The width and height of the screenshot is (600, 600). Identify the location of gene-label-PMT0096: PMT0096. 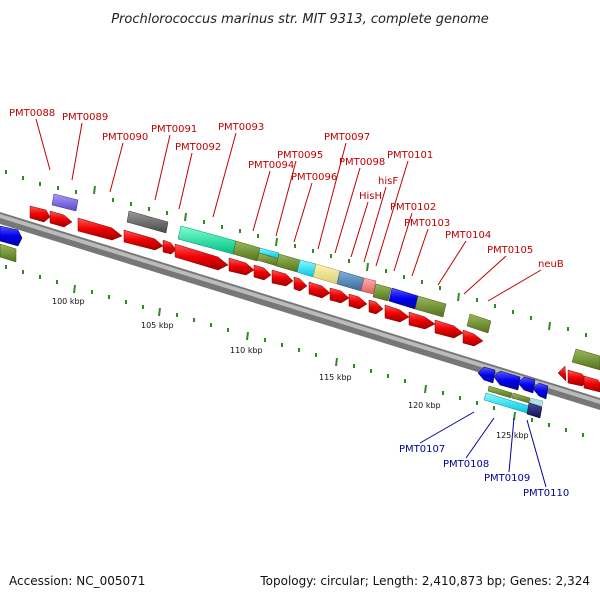
(314, 177).